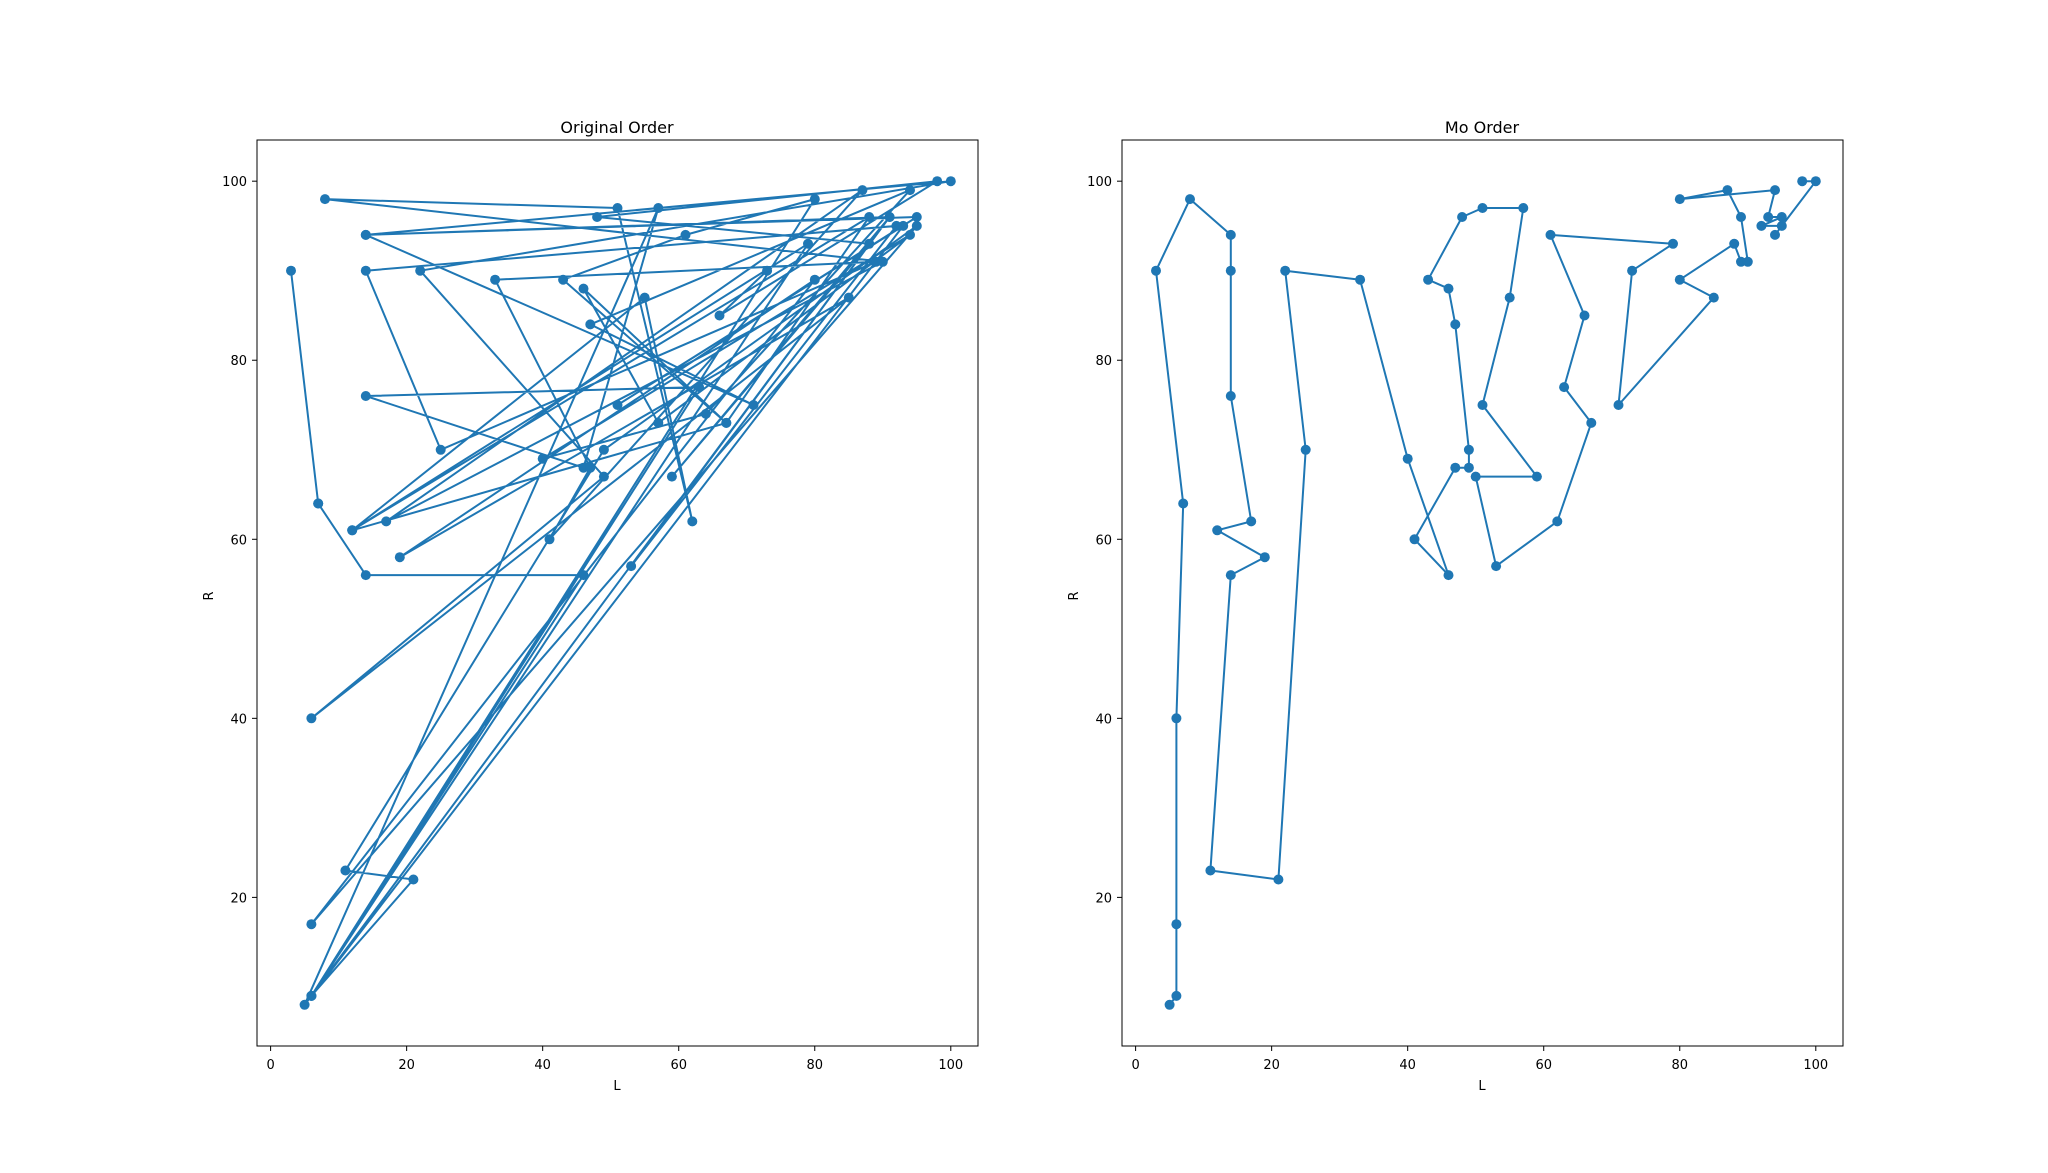 Image resolution: width=2048 pixels, height=1173 pixels. What do you see at coordinates (1074, 595) in the screenshot?
I see `y-axis-label: R` at bounding box center [1074, 595].